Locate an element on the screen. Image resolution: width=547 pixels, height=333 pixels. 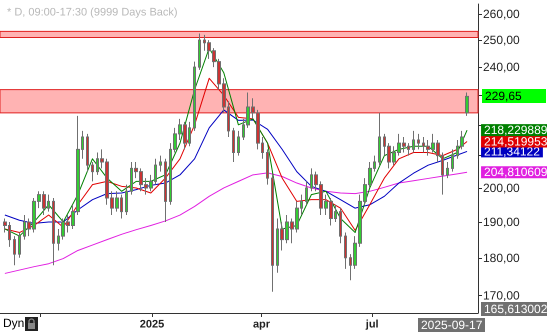
y-tick-label: 250,00 is located at coordinates (501, 40).